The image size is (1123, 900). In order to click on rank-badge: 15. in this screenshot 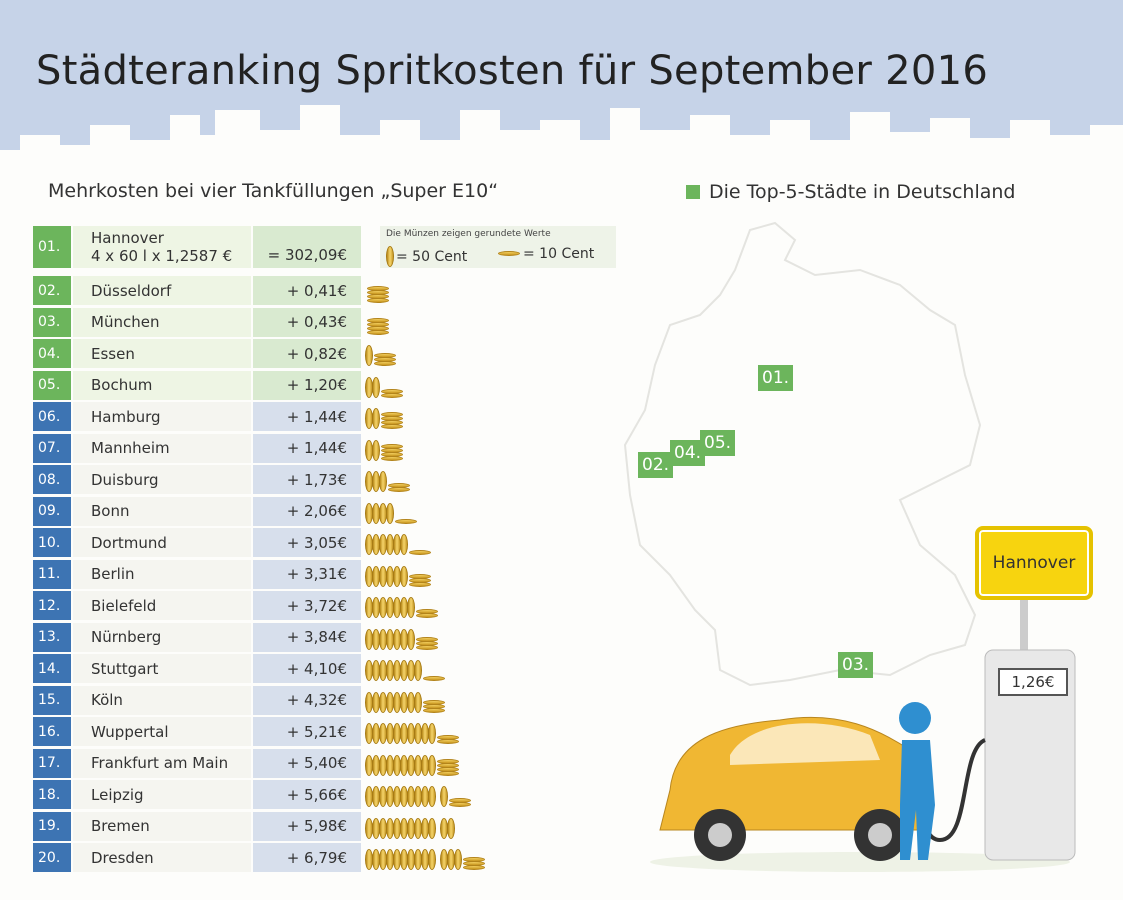, I will do `click(52, 700)`.